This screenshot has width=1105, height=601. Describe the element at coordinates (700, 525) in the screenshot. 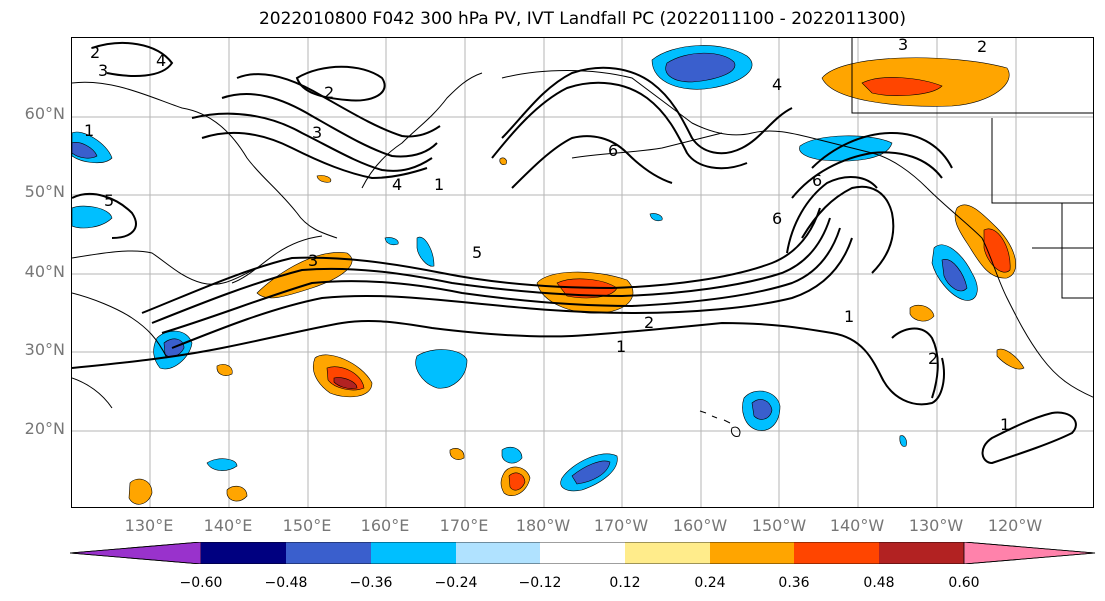

I see `lon-label: 160°W` at that location.